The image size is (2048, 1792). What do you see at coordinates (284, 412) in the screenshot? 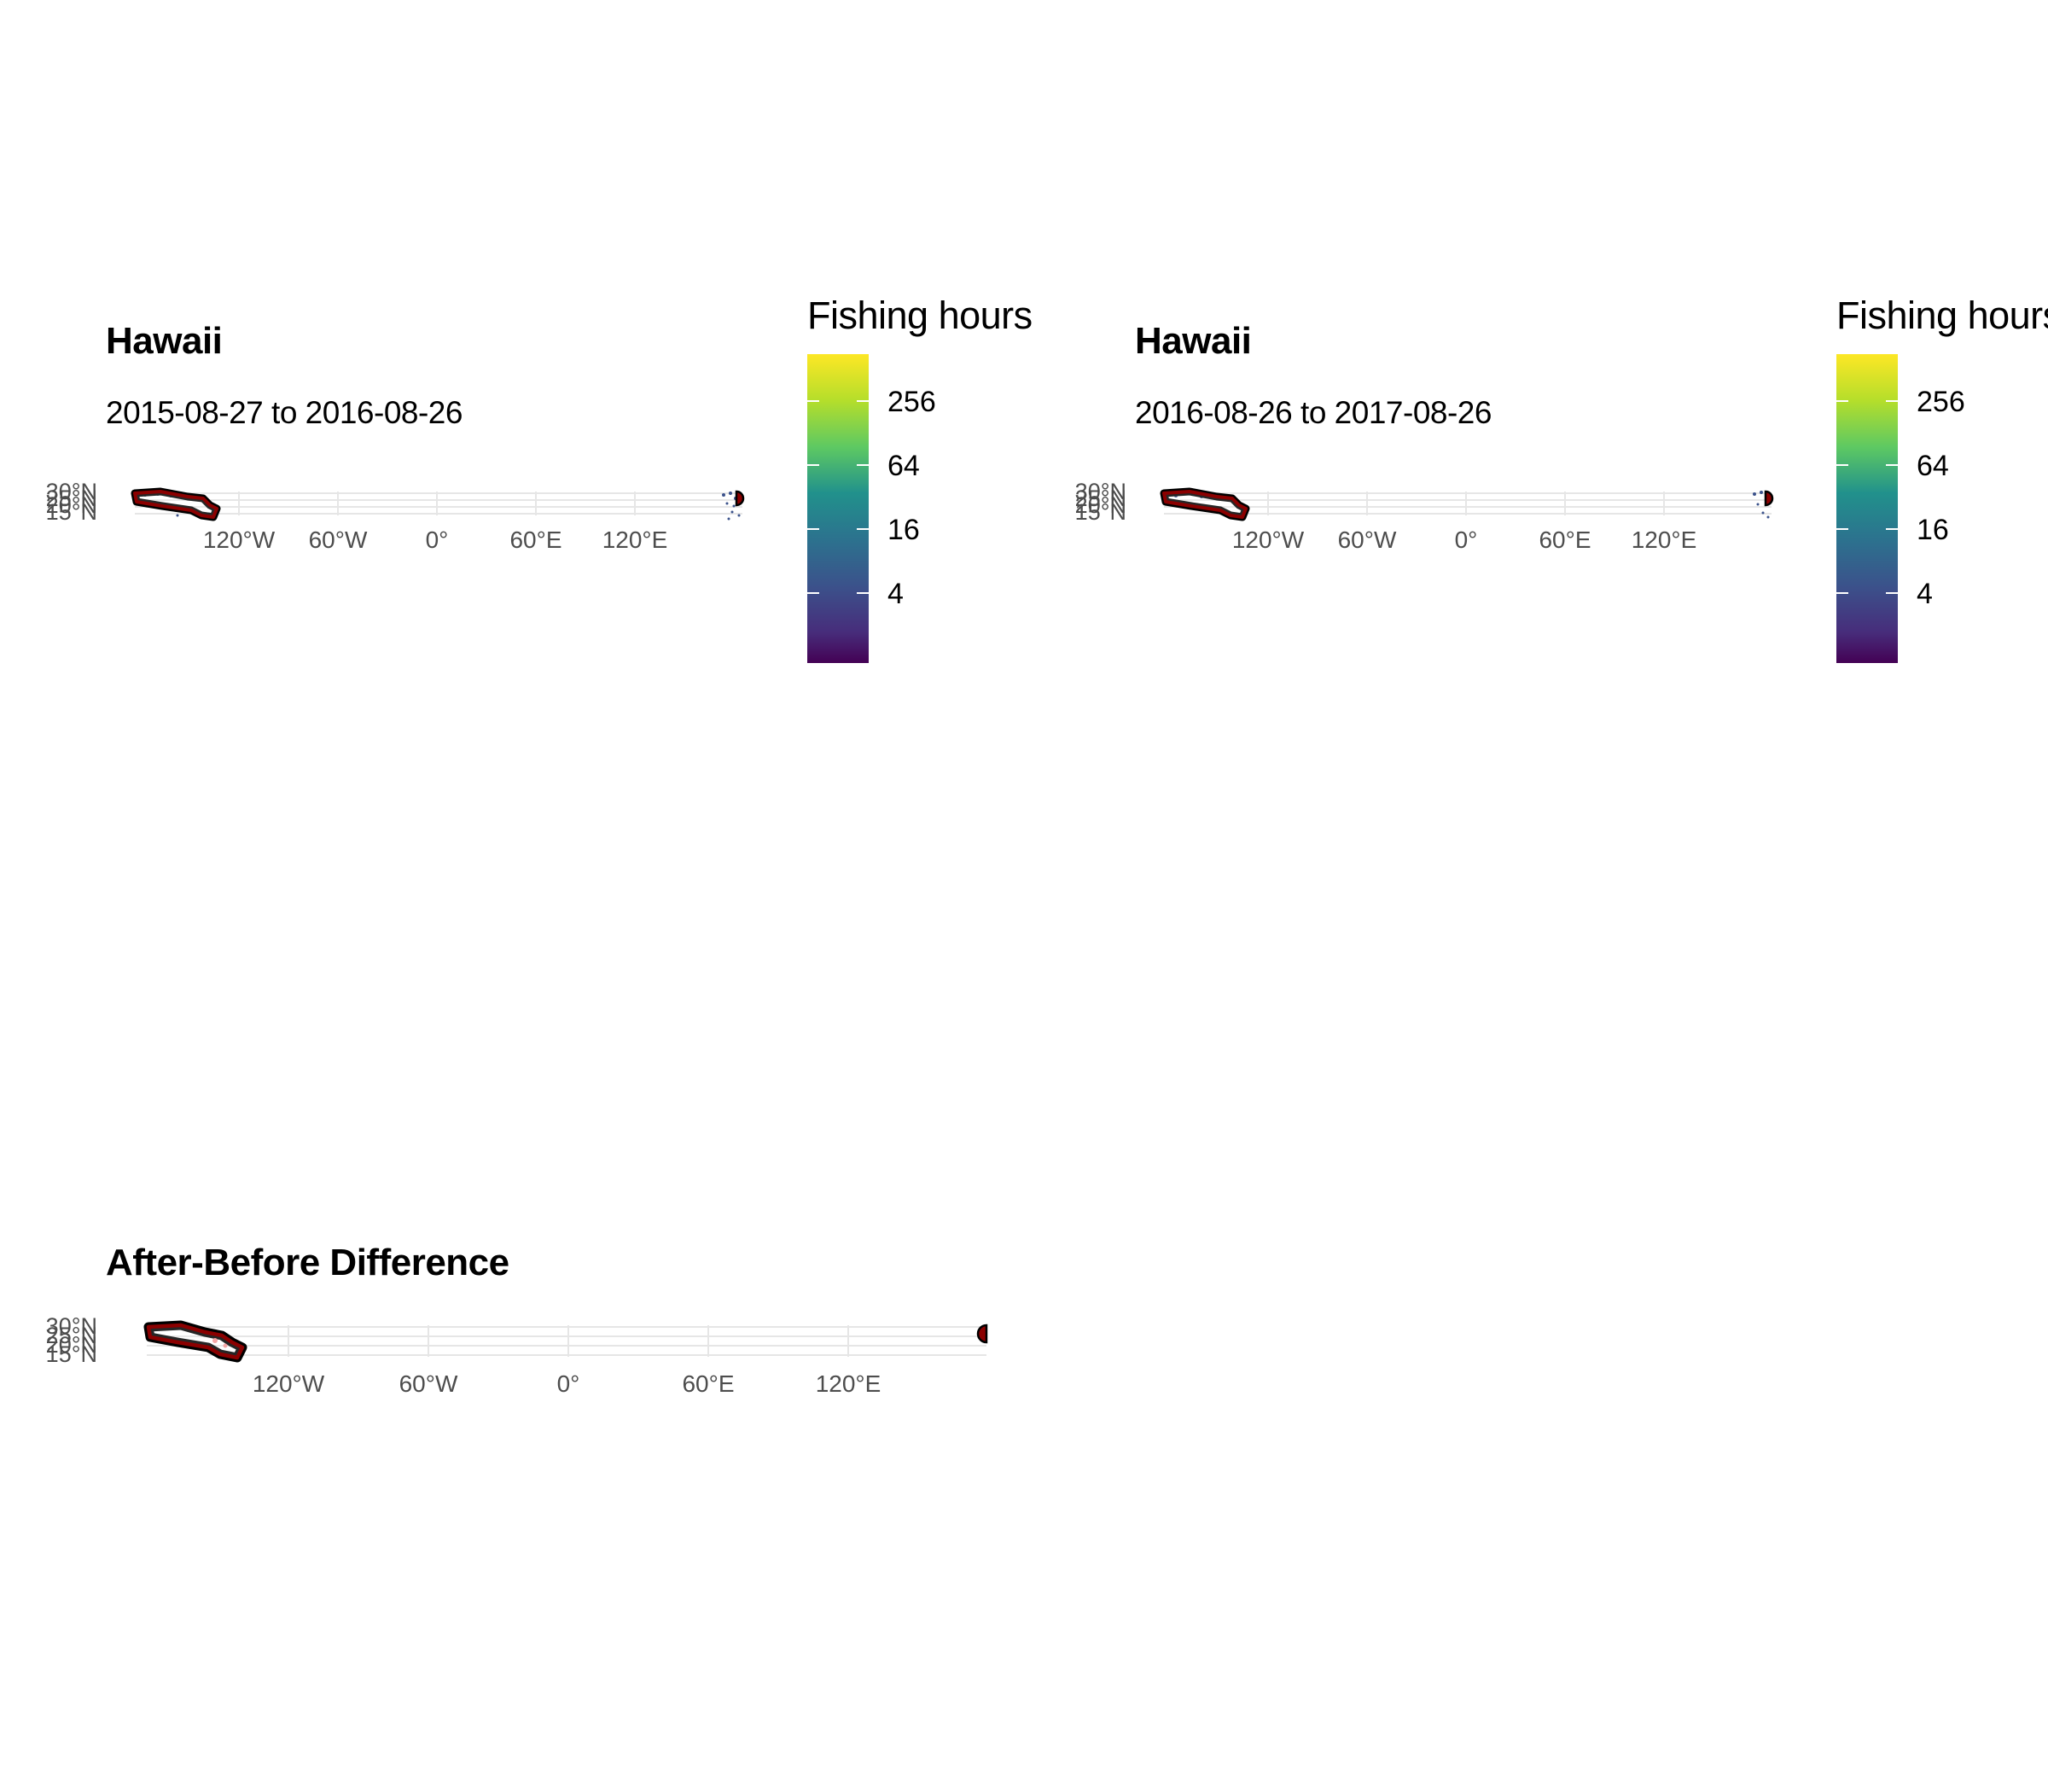
I see `panel-subtitle: 2015-08-27 to 2016-08-26` at bounding box center [284, 412].